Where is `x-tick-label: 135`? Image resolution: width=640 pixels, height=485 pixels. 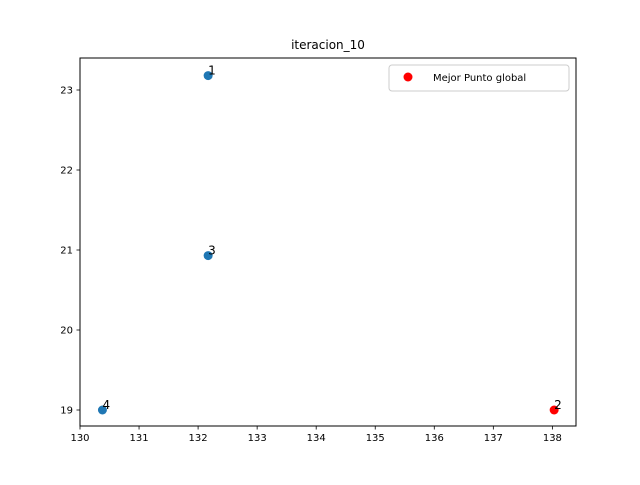 x-tick-label: 135 is located at coordinates (375, 438).